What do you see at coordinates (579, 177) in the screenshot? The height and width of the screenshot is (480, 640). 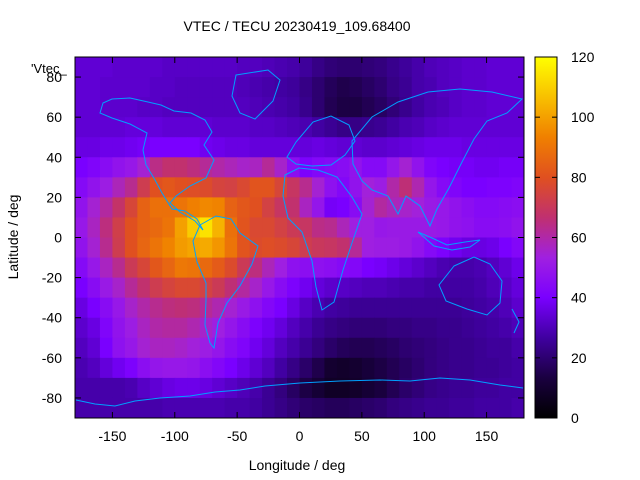 I see `colorbar-tick-label: 80` at bounding box center [579, 177].